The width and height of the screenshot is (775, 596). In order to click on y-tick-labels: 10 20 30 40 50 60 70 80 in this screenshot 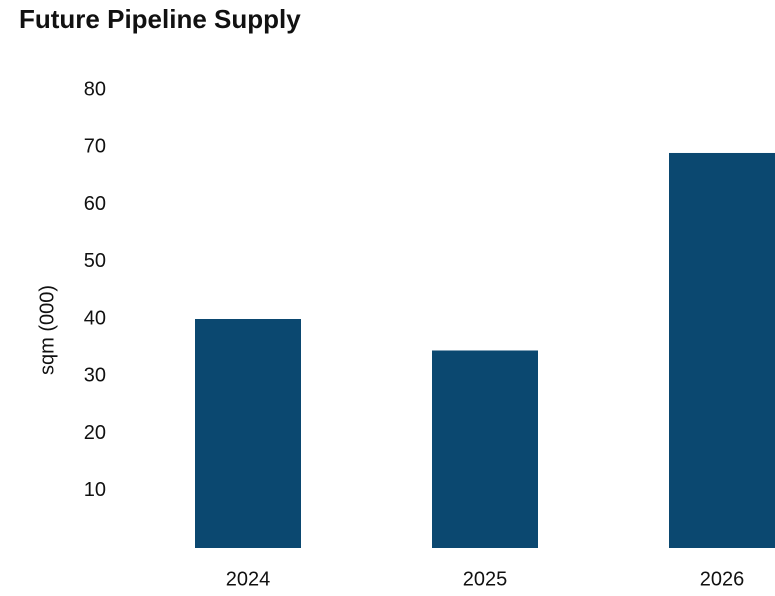, I will do `click(95, 289)`.